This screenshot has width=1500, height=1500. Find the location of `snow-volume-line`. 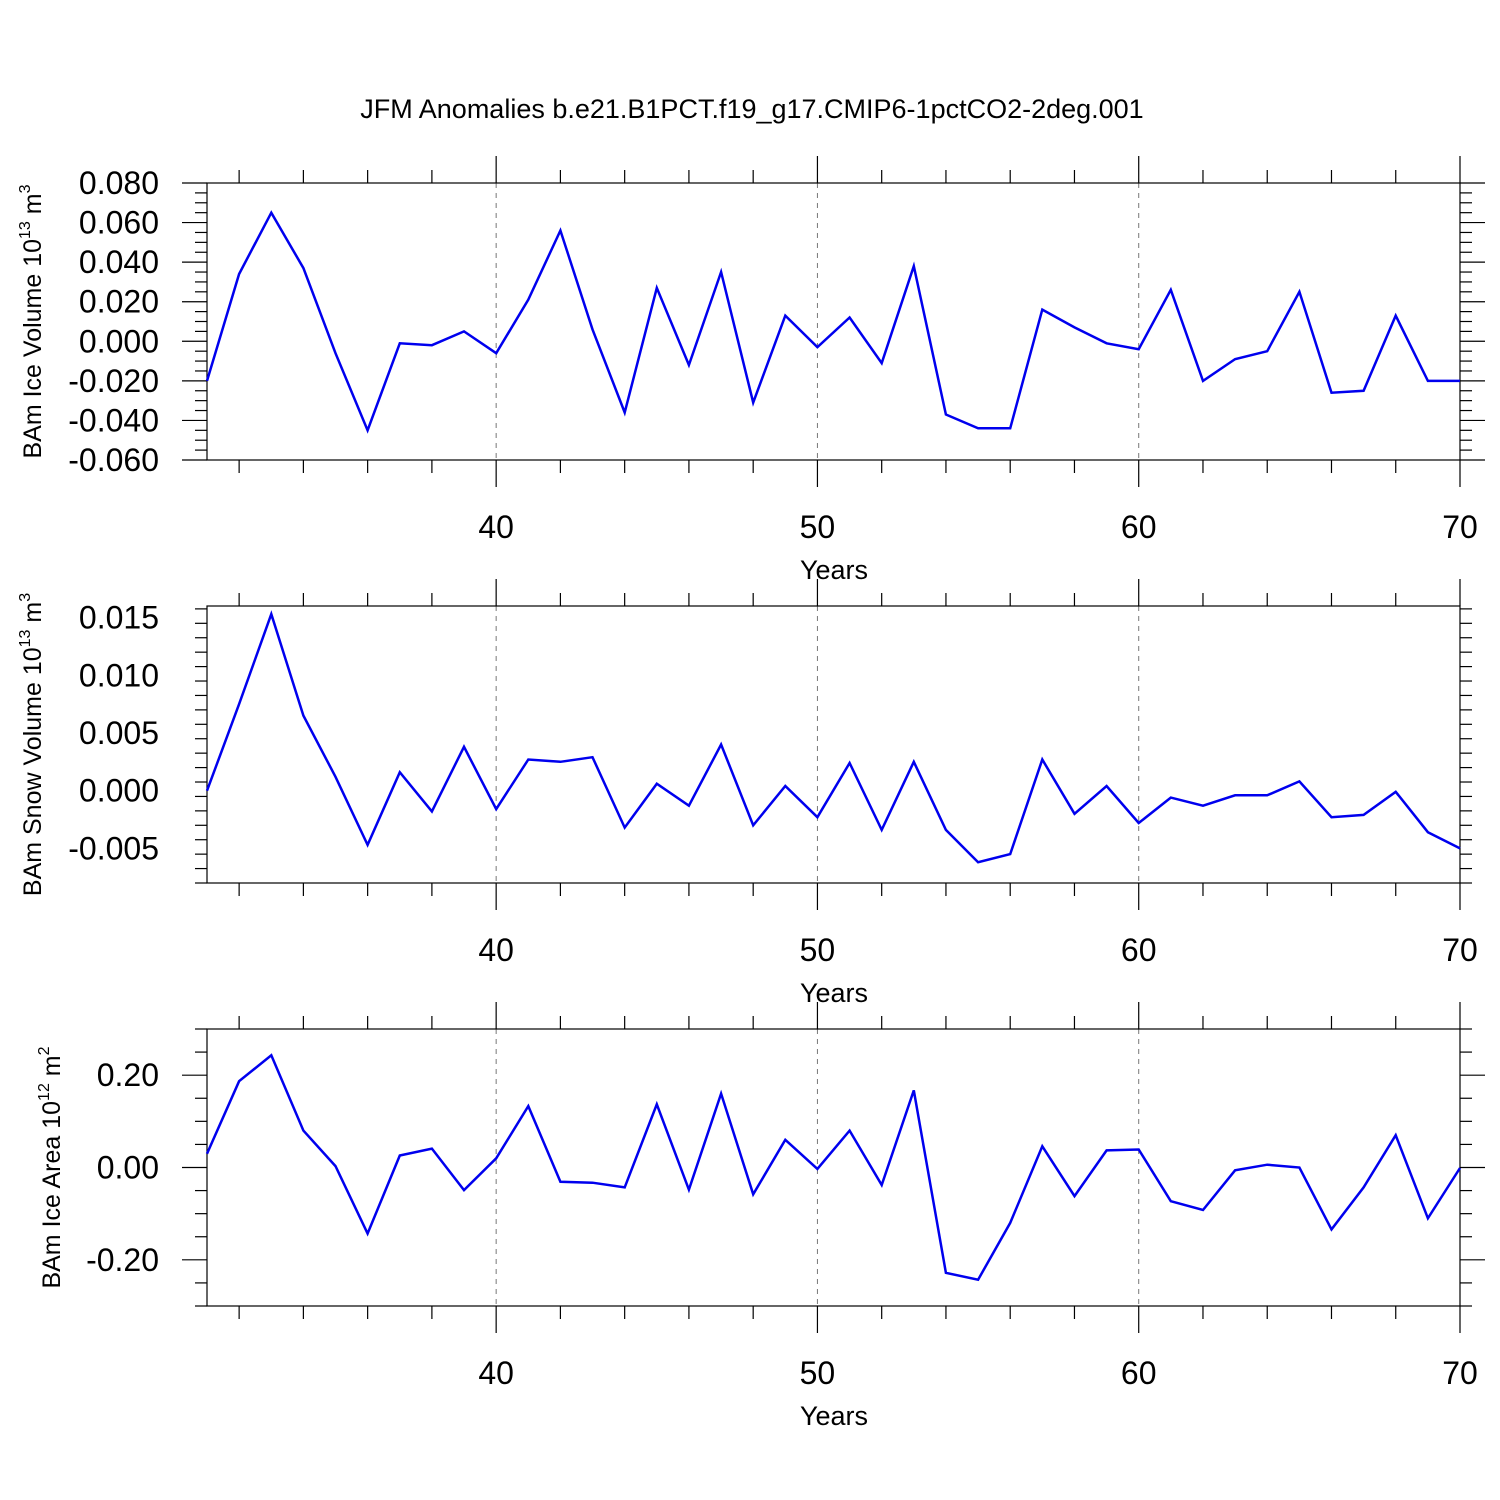

snow-volume-line is located at coordinates (833, 737).